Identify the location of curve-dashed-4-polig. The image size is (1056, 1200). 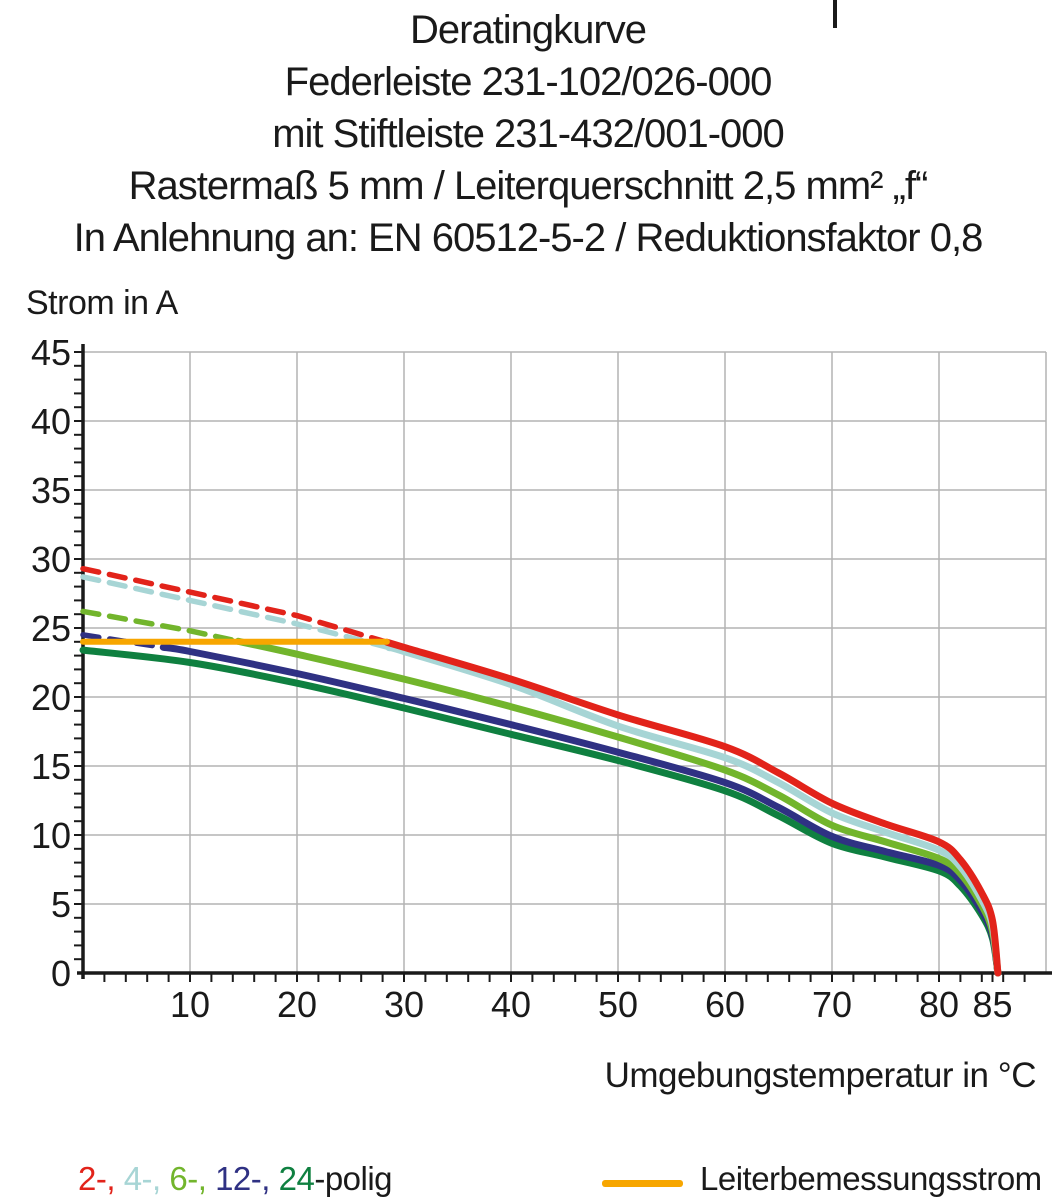
(236, 612).